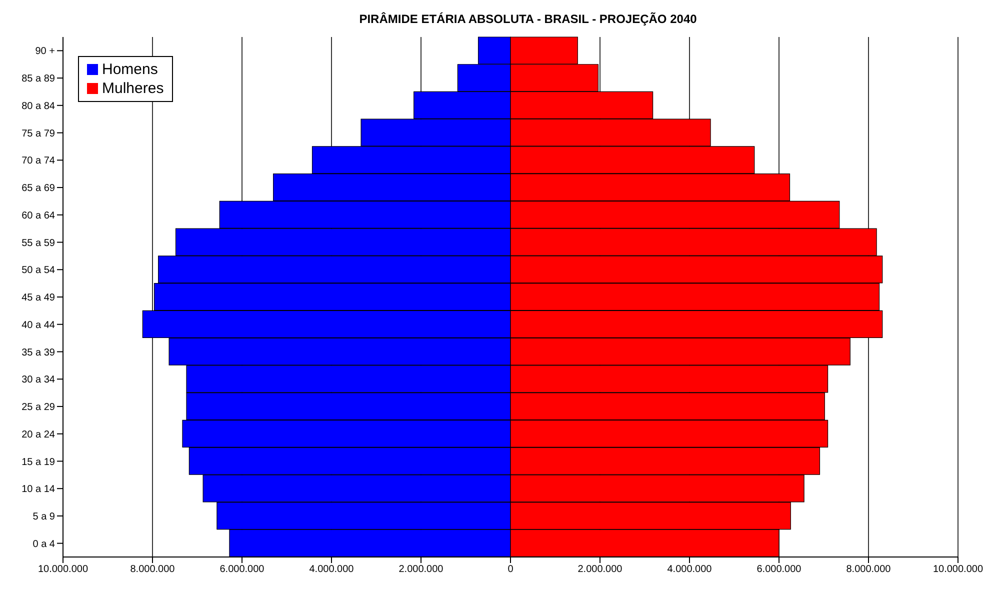 This screenshot has width=996, height=600. I want to click on y-tick-label: 40 a 44, so click(39, 325).